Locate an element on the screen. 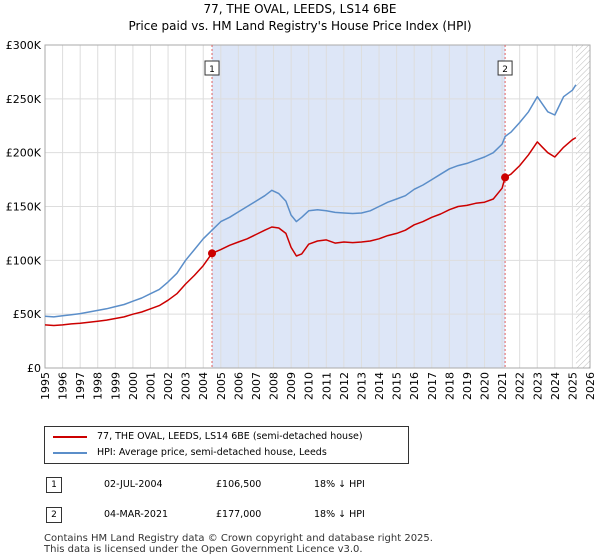 This screenshot has width=600, height=560. x-tick-label: 2006 is located at coordinates (238, 386).